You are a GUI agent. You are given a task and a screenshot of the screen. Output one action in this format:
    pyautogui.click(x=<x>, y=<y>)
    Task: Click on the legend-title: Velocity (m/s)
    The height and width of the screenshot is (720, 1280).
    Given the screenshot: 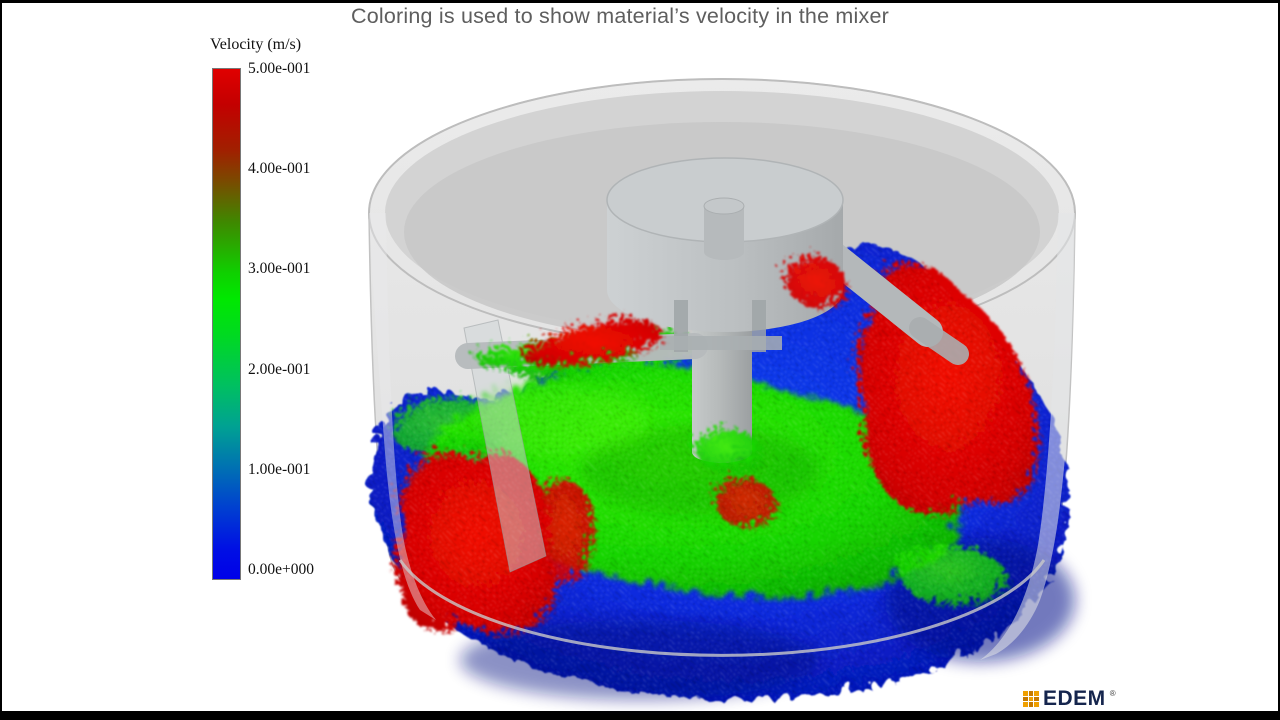 What is the action you would take?
    pyautogui.click(x=256, y=44)
    